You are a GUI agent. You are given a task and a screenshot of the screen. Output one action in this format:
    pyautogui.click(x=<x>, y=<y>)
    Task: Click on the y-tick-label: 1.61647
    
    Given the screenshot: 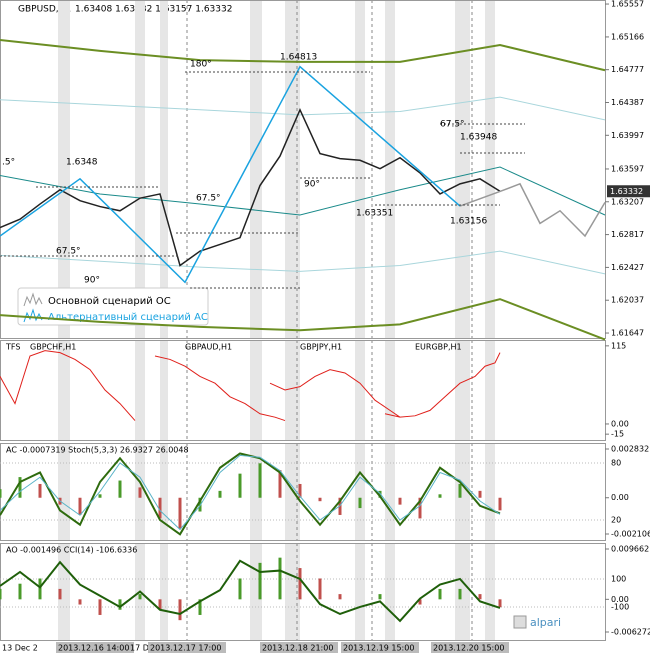 What is the action you would take?
    pyautogui.click(x=627, y=333)
    